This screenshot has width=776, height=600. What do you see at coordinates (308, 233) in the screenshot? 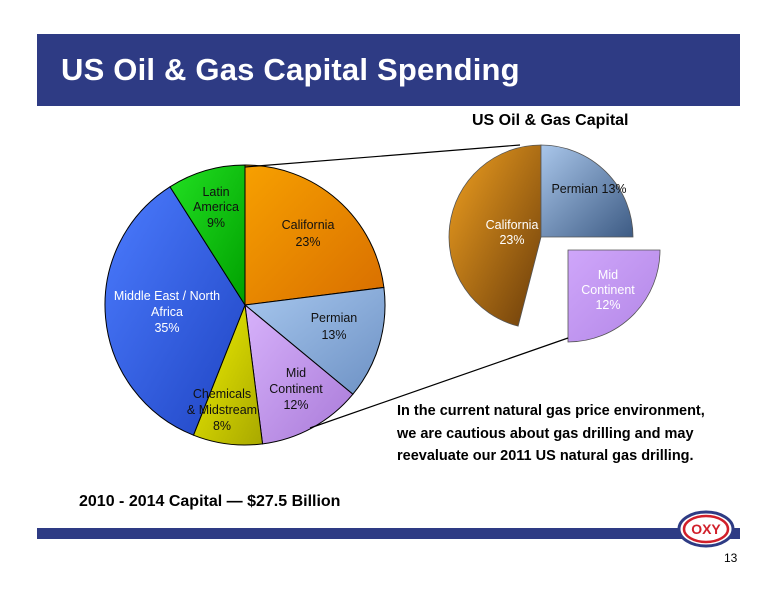
I see `label-california: California 23%` at bounding box center [308, 233].